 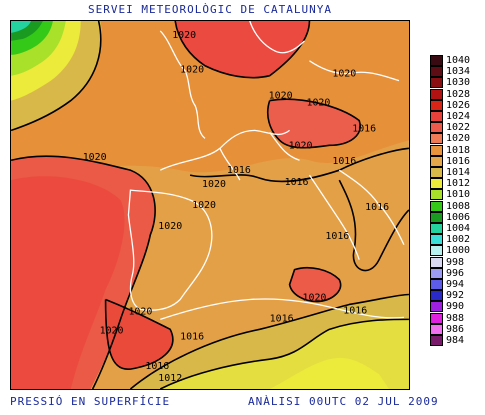 What do you see at coordinates (343, 401) in the screenshot?
I see `analysis-time: ANÀLISI 00UTC 02 JUL 2009` at bounding box center [343, 401].